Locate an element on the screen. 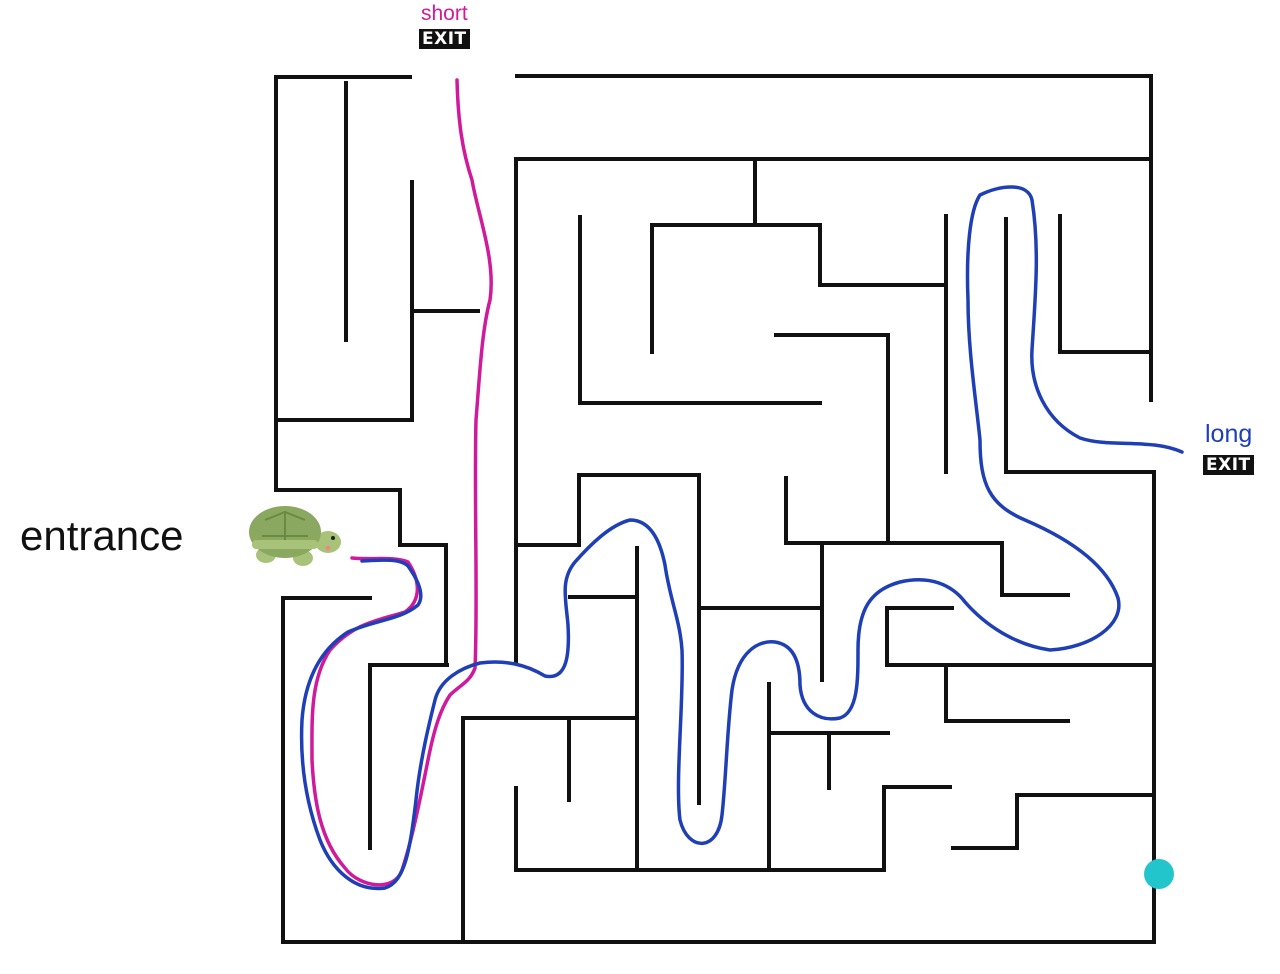 The image size is (1280, 974). entrance-label: entrance is located at coordinates (102, 535).